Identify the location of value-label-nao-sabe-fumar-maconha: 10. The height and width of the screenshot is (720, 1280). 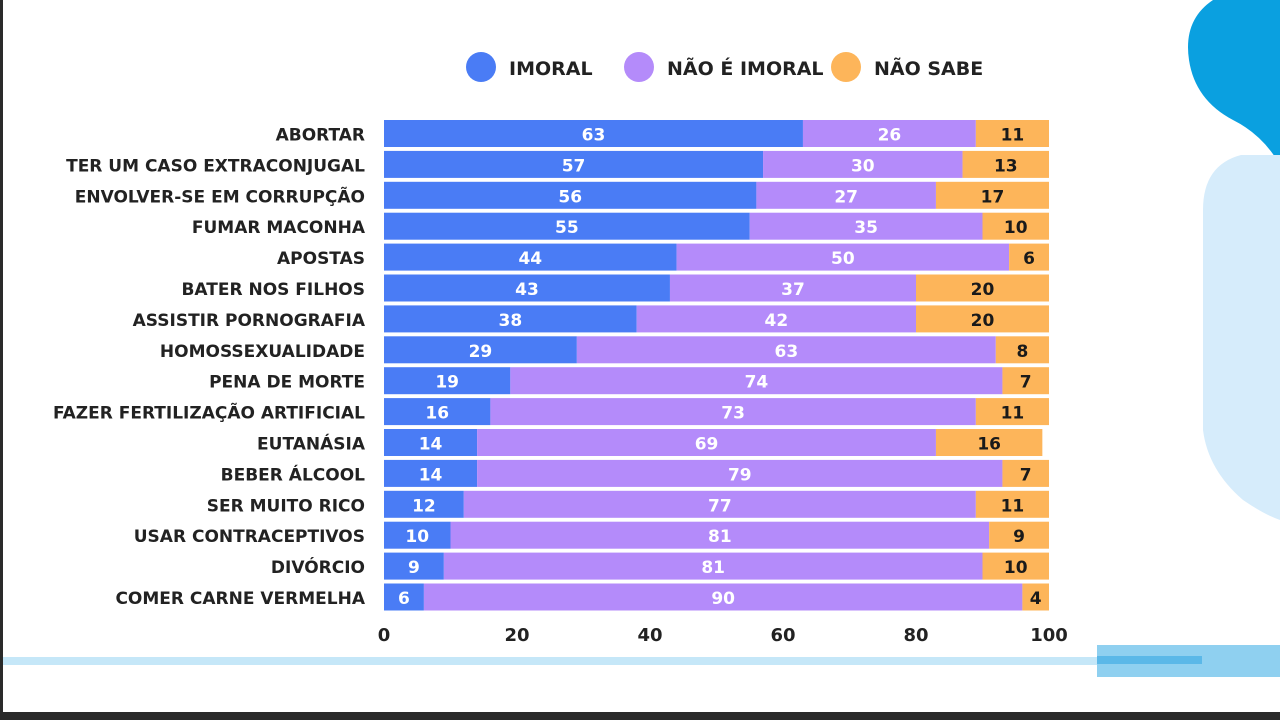
(1016, 228).